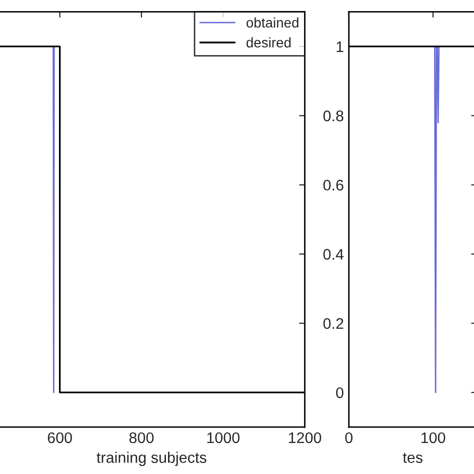  I want to click on x-axis-title: training subjects, so click(151, 459).